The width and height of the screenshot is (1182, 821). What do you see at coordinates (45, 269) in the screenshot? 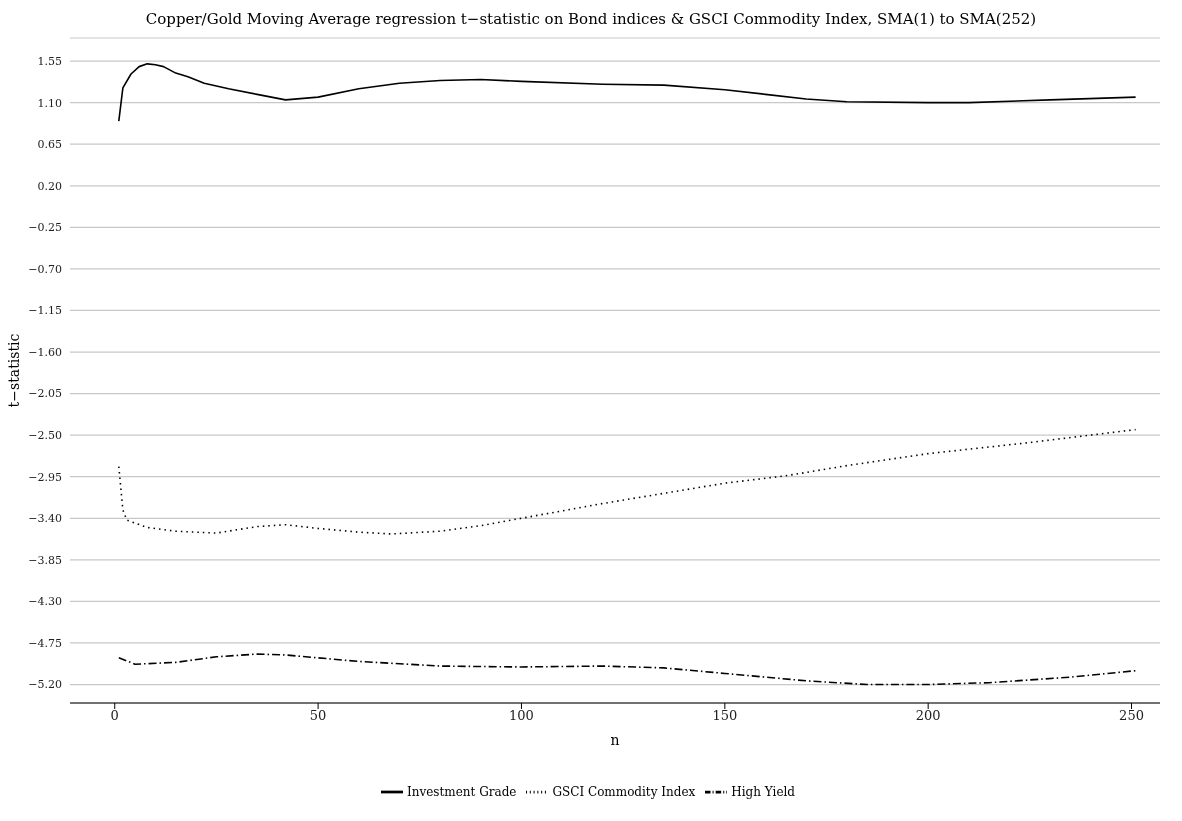
I see `y-tick-label: −0.70` at bounding box center [45, 269].